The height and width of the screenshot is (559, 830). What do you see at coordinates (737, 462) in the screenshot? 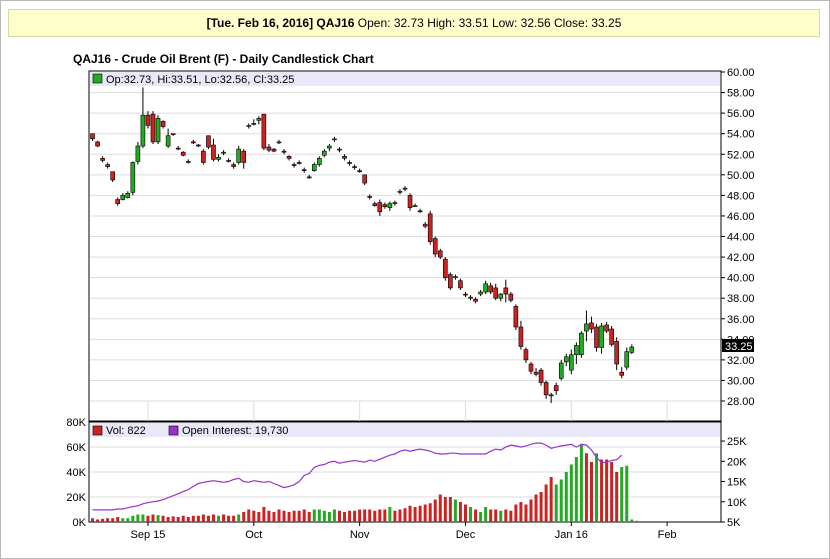
I see `oi-tick-label: 20K` at bounding box center [737, 462].